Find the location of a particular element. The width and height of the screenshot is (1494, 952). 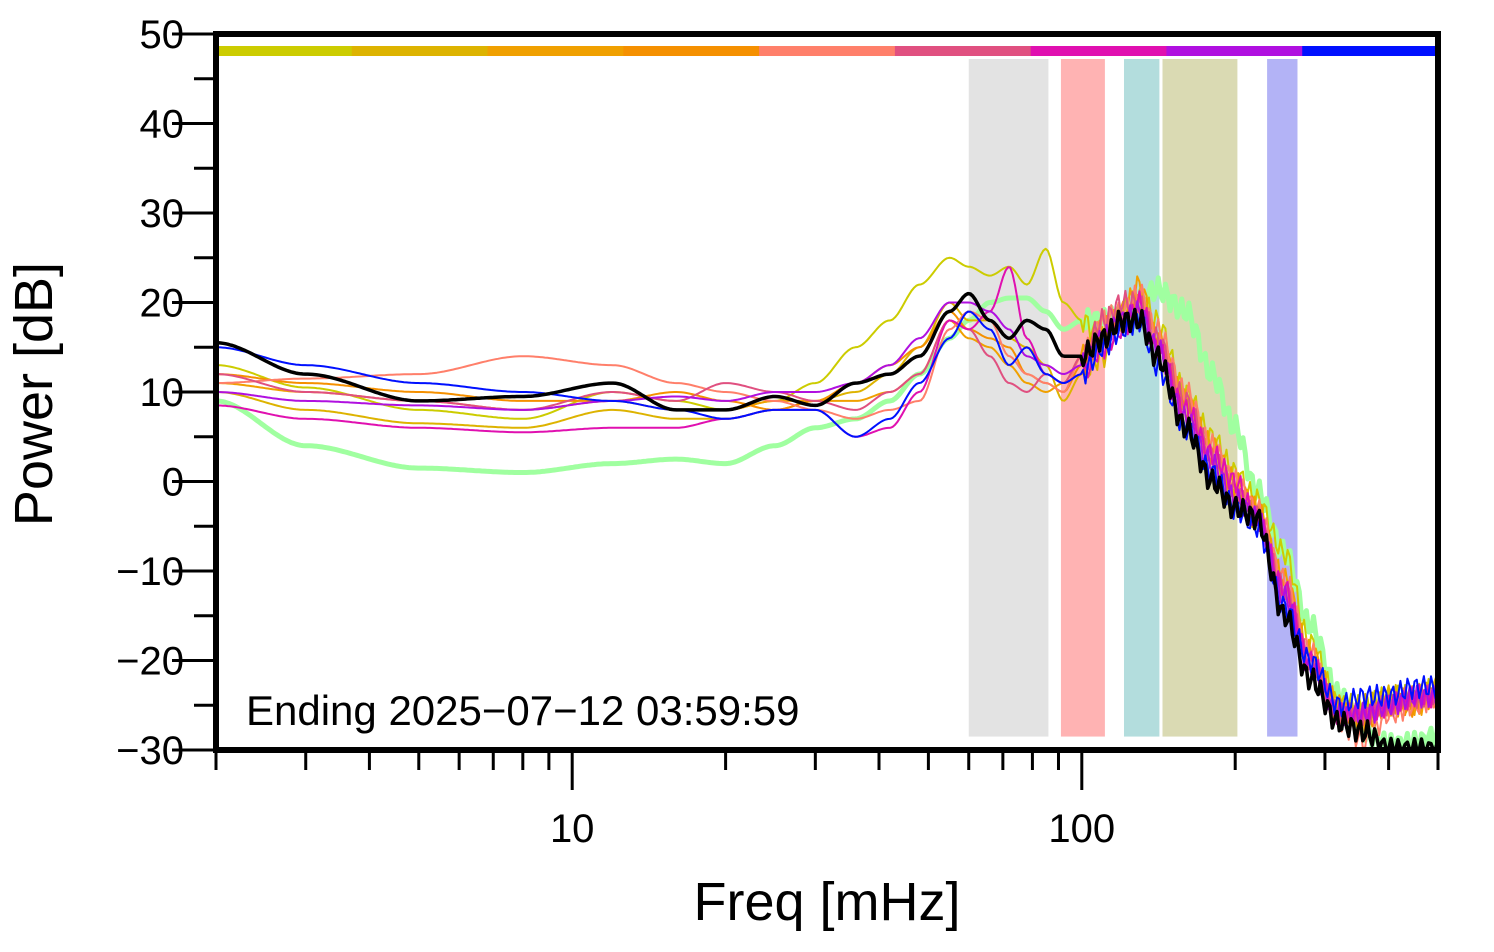

x-axis-title: Freq [mHz] is located at coordinates (826, 902).